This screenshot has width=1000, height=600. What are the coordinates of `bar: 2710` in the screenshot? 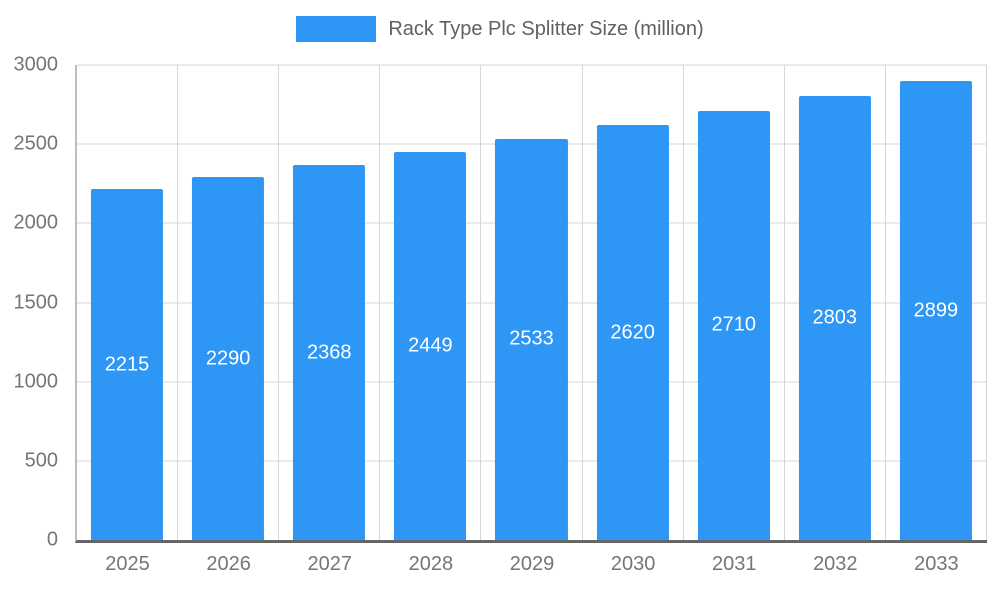 It's located at (733, 325).